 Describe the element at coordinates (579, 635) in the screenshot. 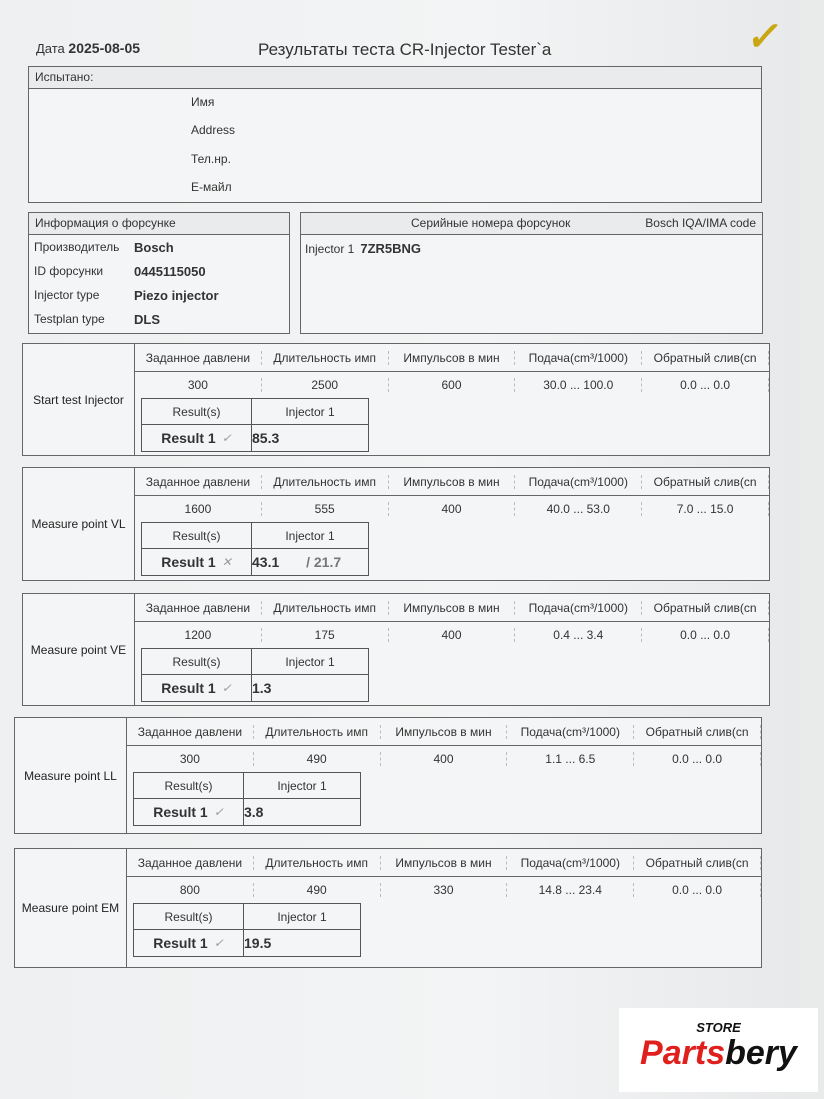

I see `parameter-value: 0.4 ... 3.4` at that location.